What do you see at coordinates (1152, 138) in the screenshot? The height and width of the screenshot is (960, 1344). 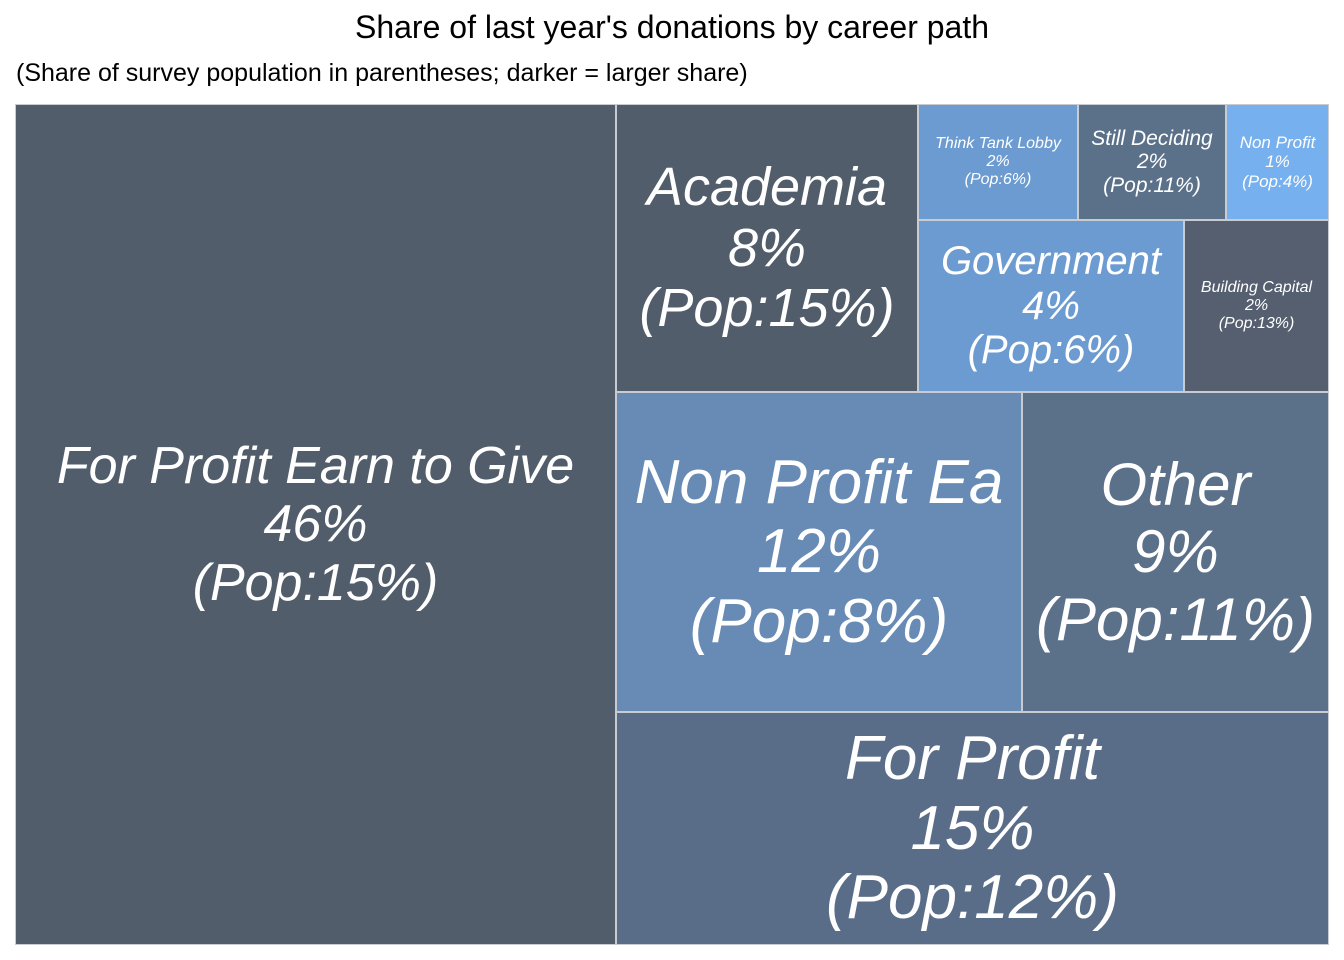 I see `tile-label: Still Deciding` at bounding box center [1152, 138].